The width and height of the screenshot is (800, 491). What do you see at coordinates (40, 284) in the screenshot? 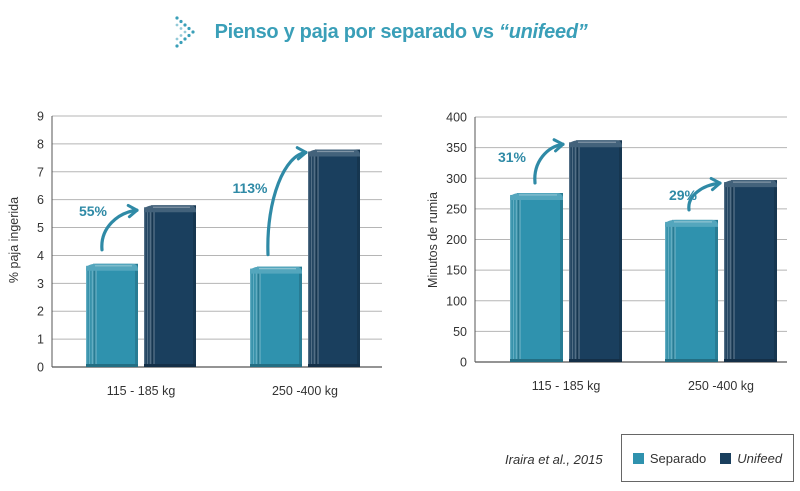
I see `y-tick-label: 3` at bounding box center [40, 284].